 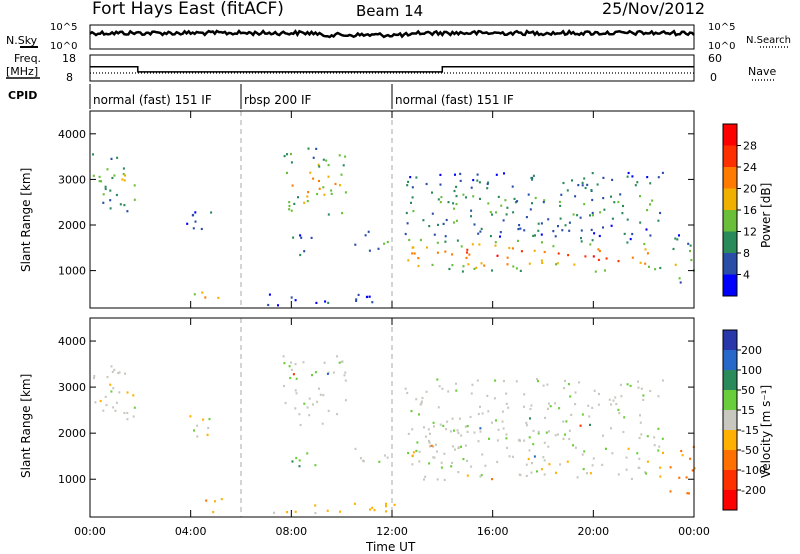 What do you see at coordinates (748, 410) in the screenshot?
I see `colorbar-tick-label: 15` at bounding box center [748, 410].